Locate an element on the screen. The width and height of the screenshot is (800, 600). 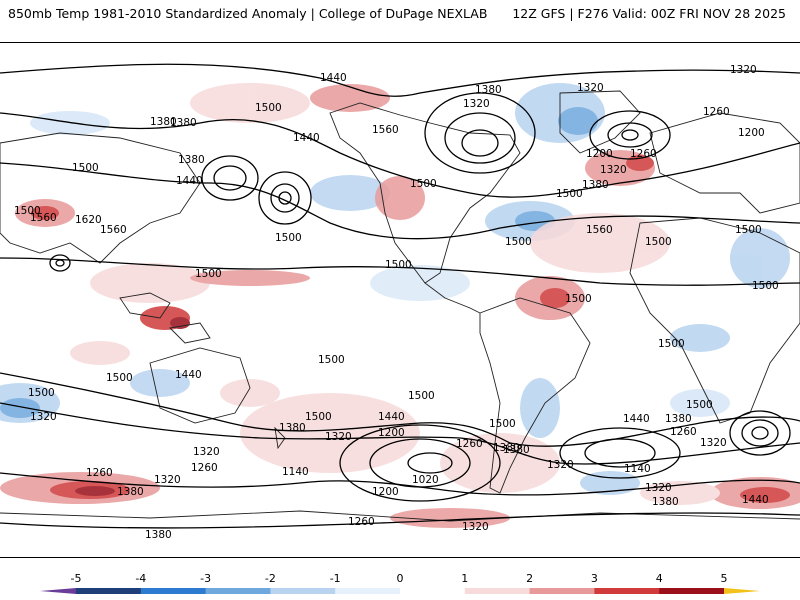
colorbar-tick-label: 3 is located at coordinates (594, 578).